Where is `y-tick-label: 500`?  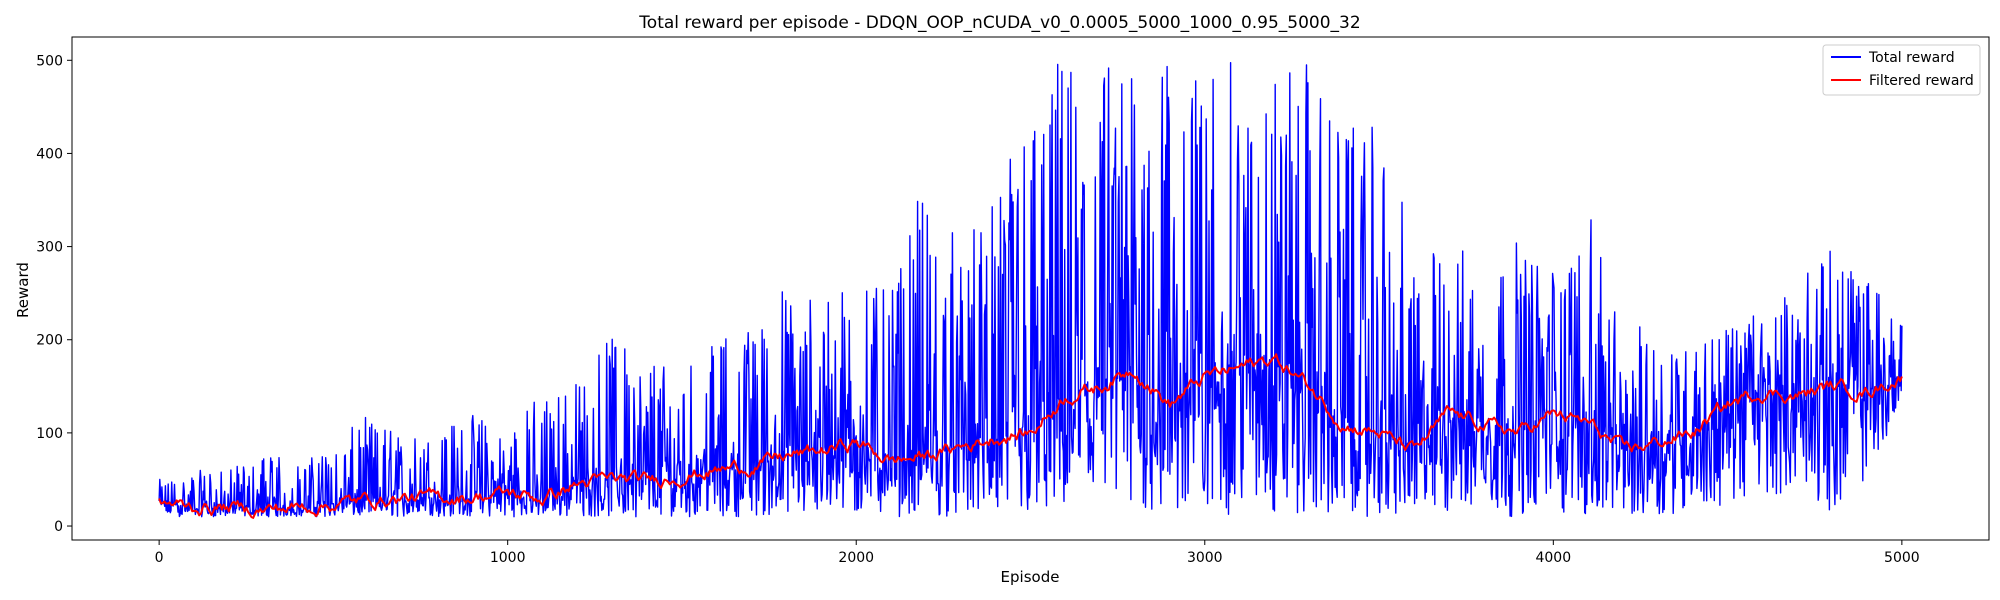 y-tick-label: 500 is located at coordinates (49, 61).